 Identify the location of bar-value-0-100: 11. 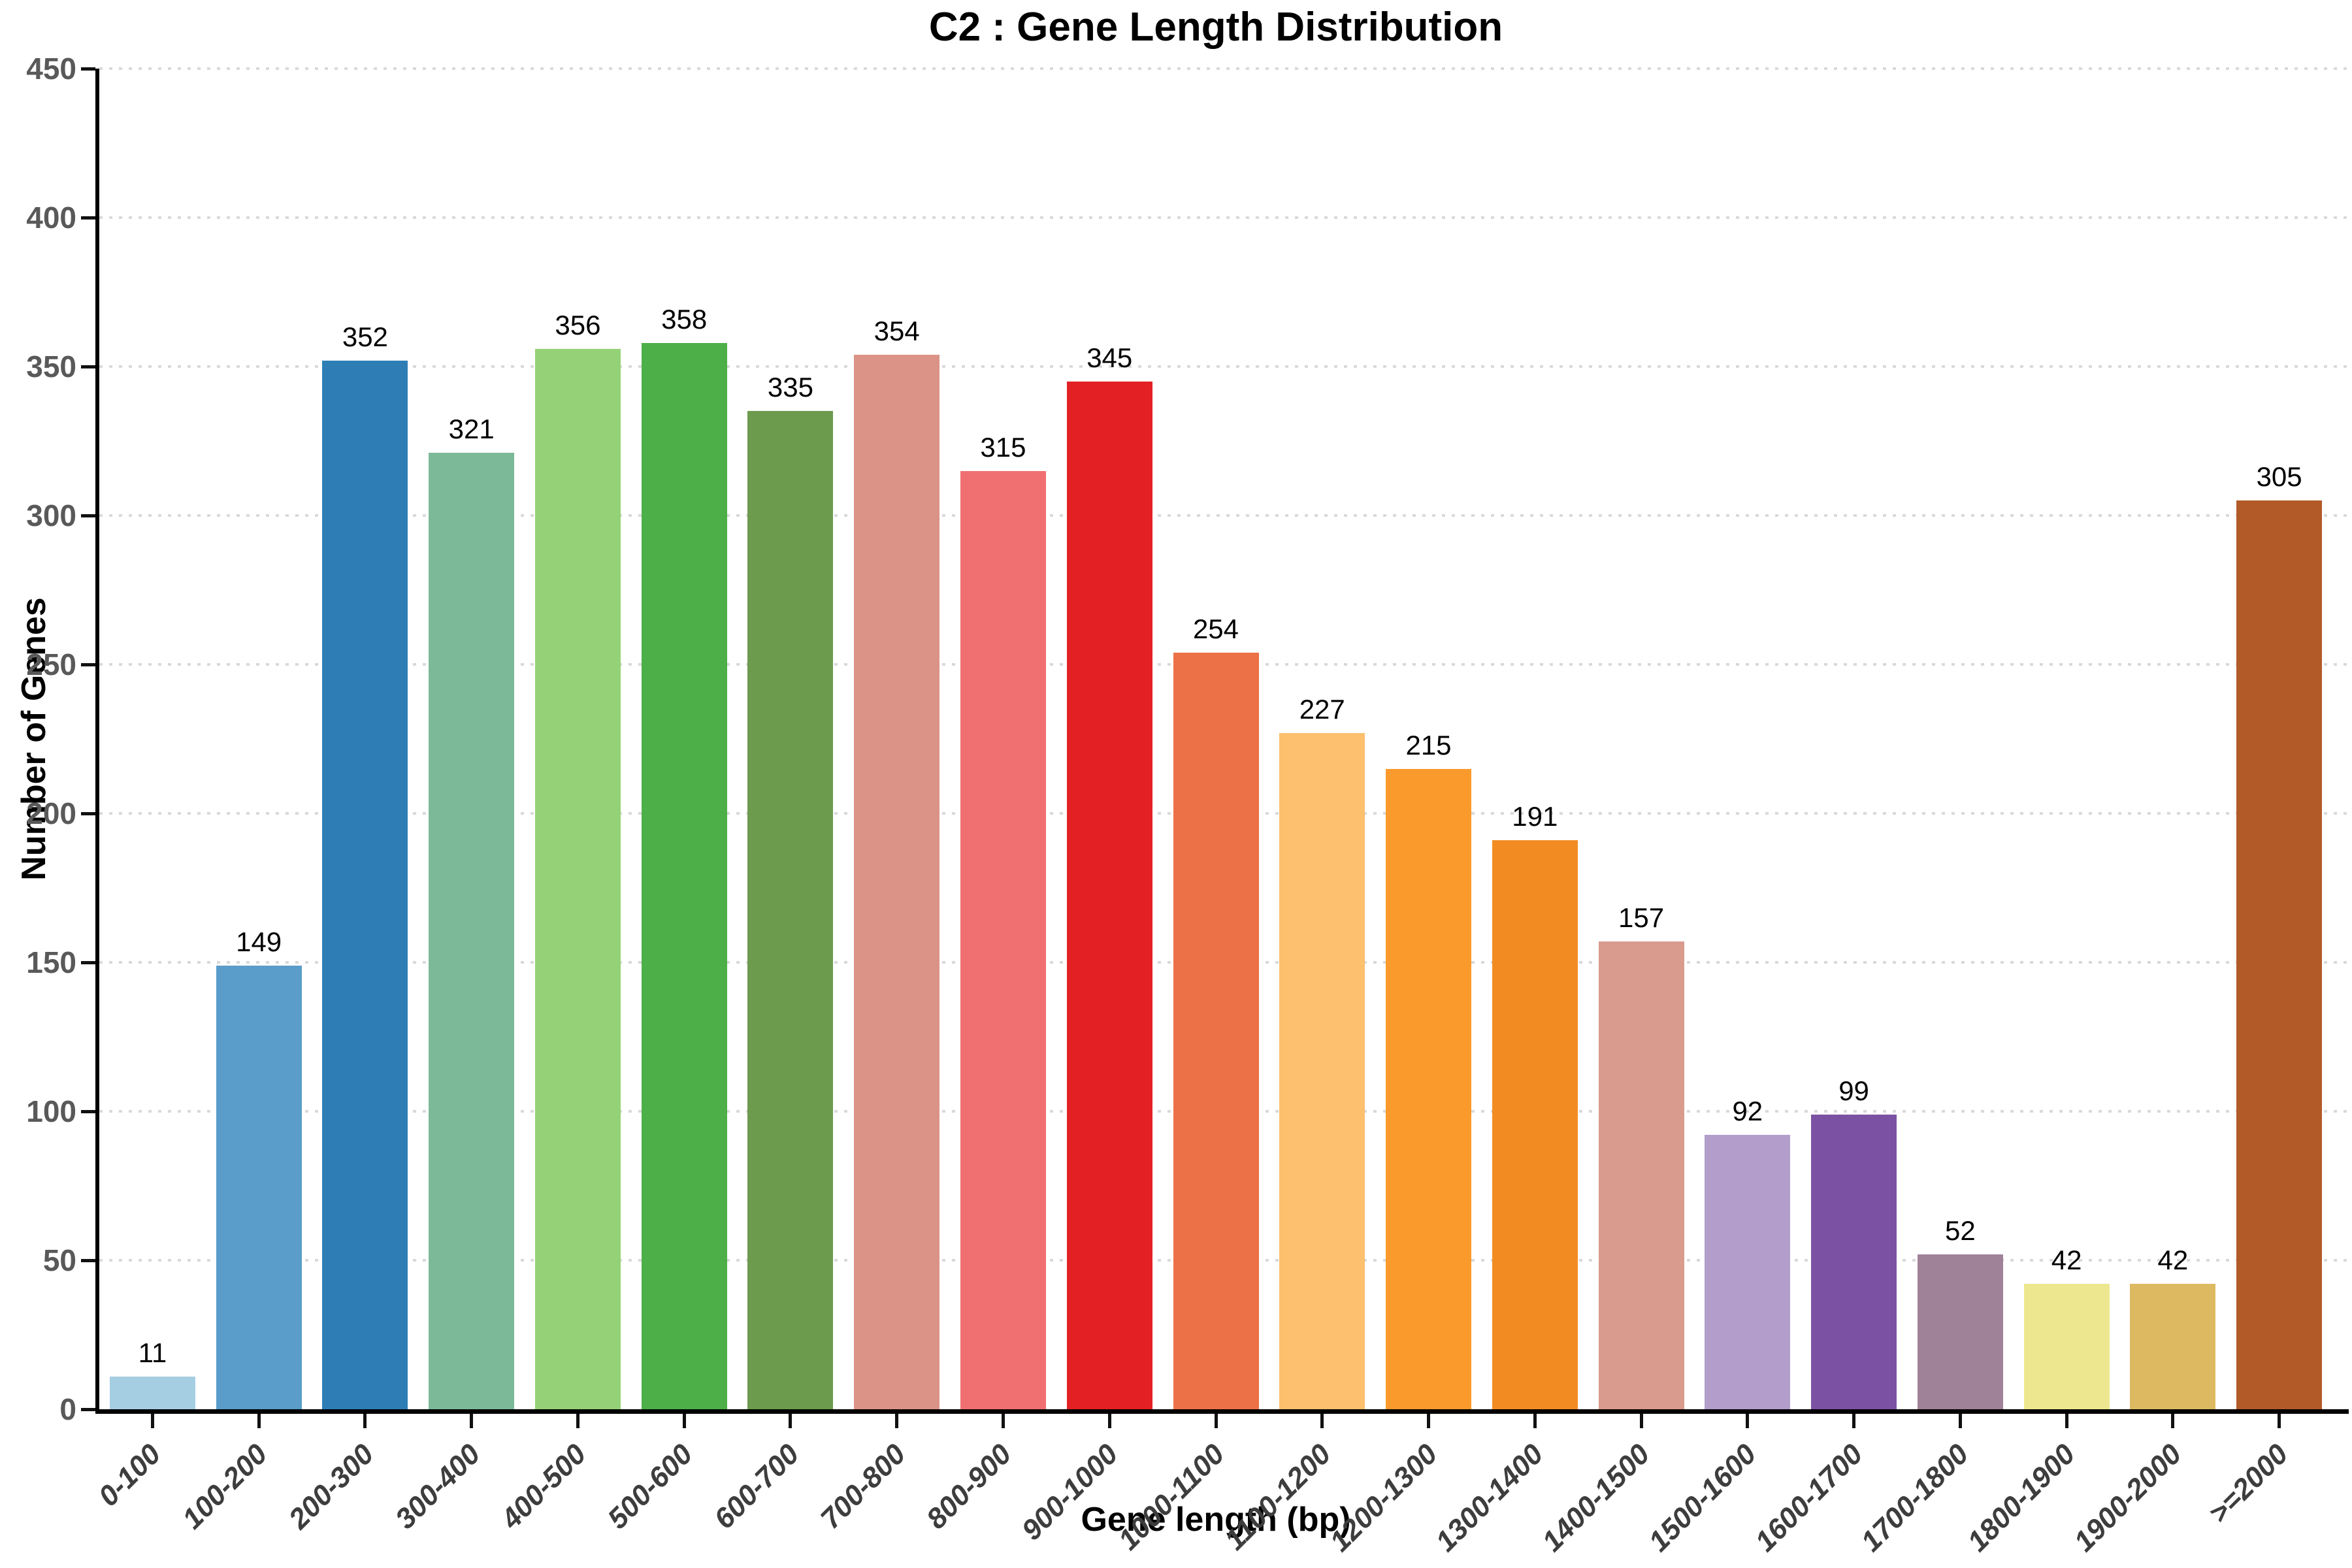
(152, 1352).